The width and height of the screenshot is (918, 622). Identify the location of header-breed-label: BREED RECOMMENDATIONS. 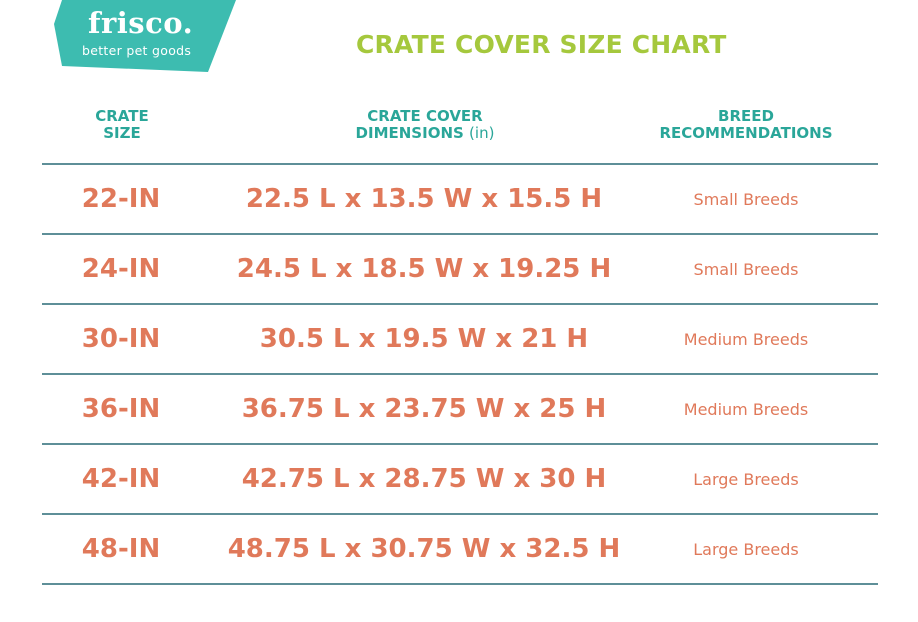
(746, 124).